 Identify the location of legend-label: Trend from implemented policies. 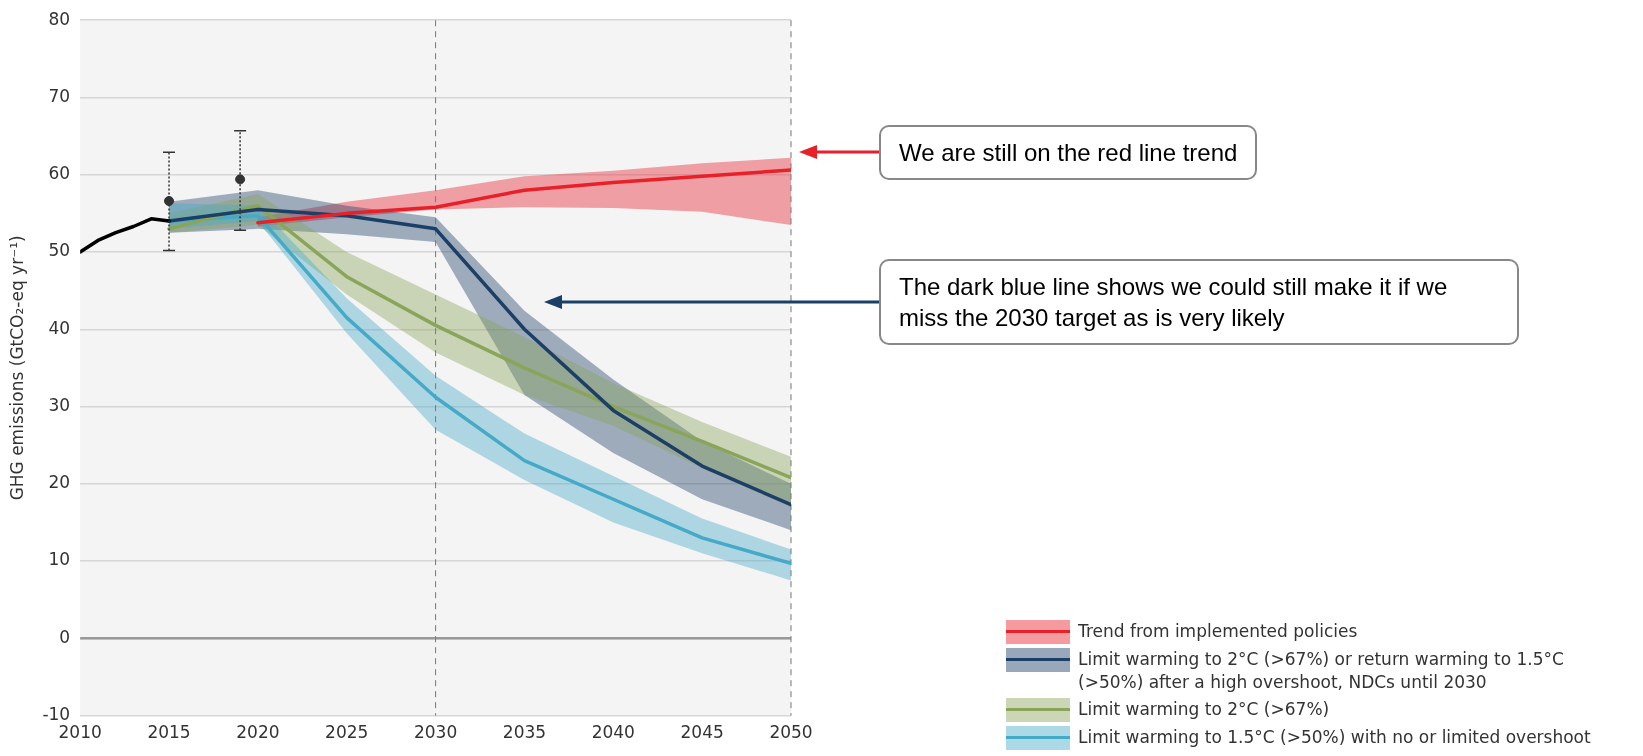
(1218, 631).